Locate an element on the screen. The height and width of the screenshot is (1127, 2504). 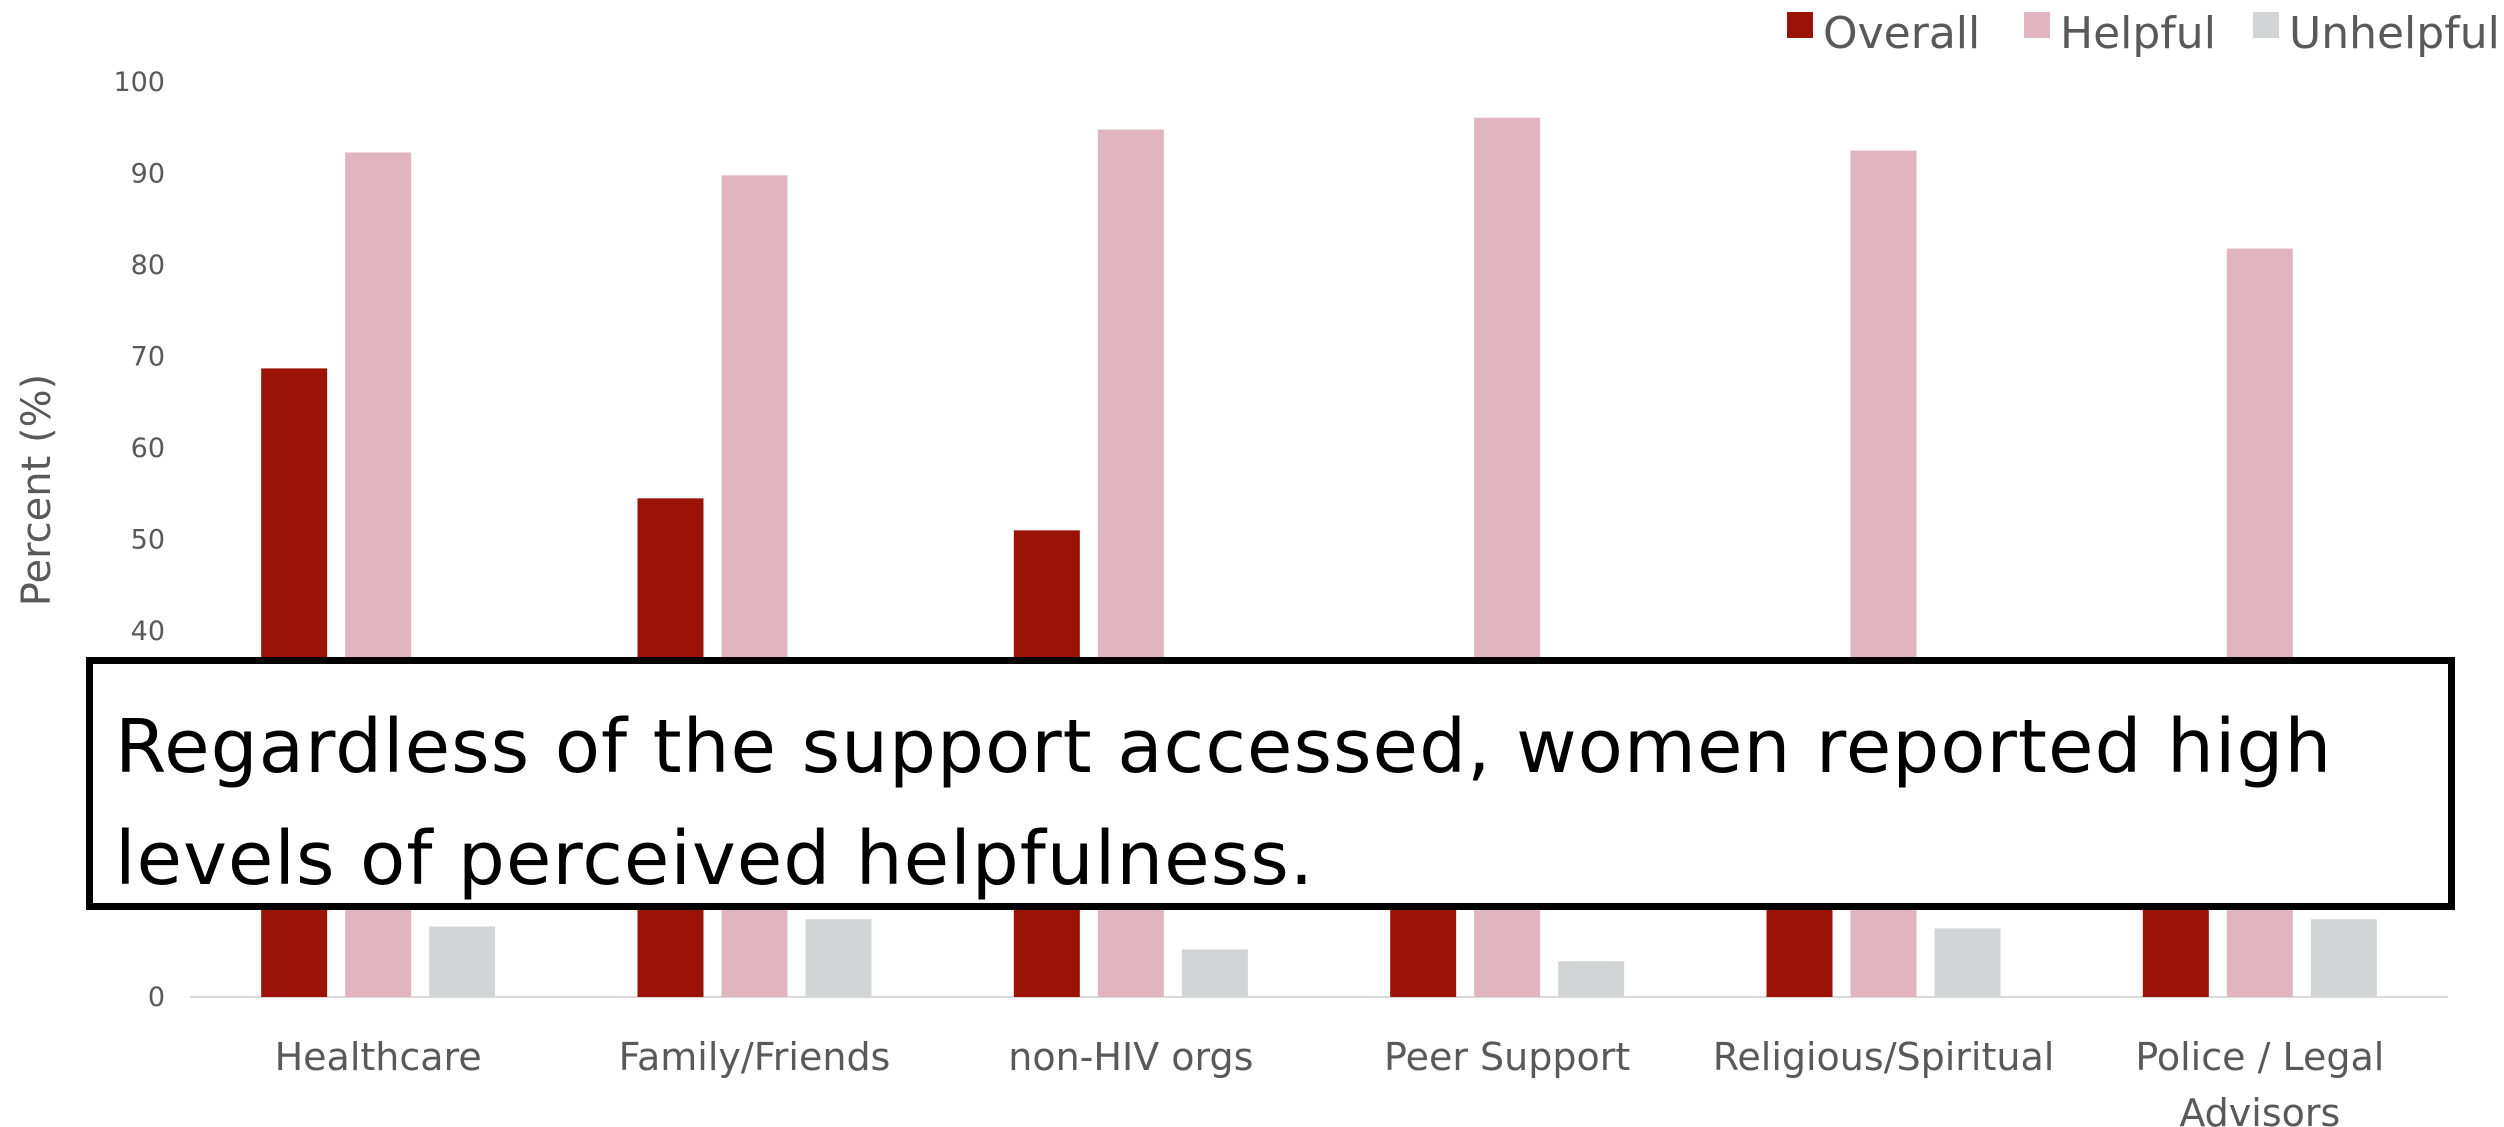
y-tick-label: 60 is located at coordinates (148, 448).